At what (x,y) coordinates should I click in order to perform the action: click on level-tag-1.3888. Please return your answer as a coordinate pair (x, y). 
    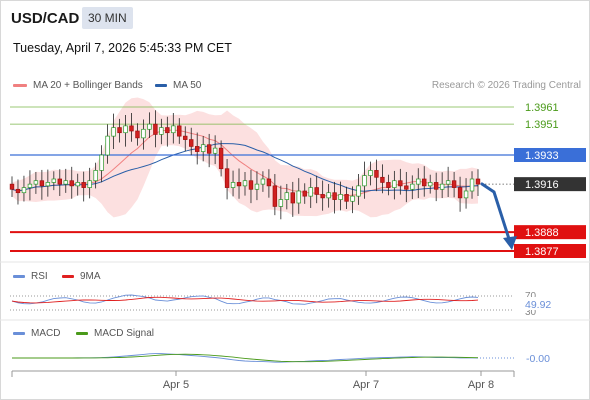
    Looking at the image, I should click on (550, 232).